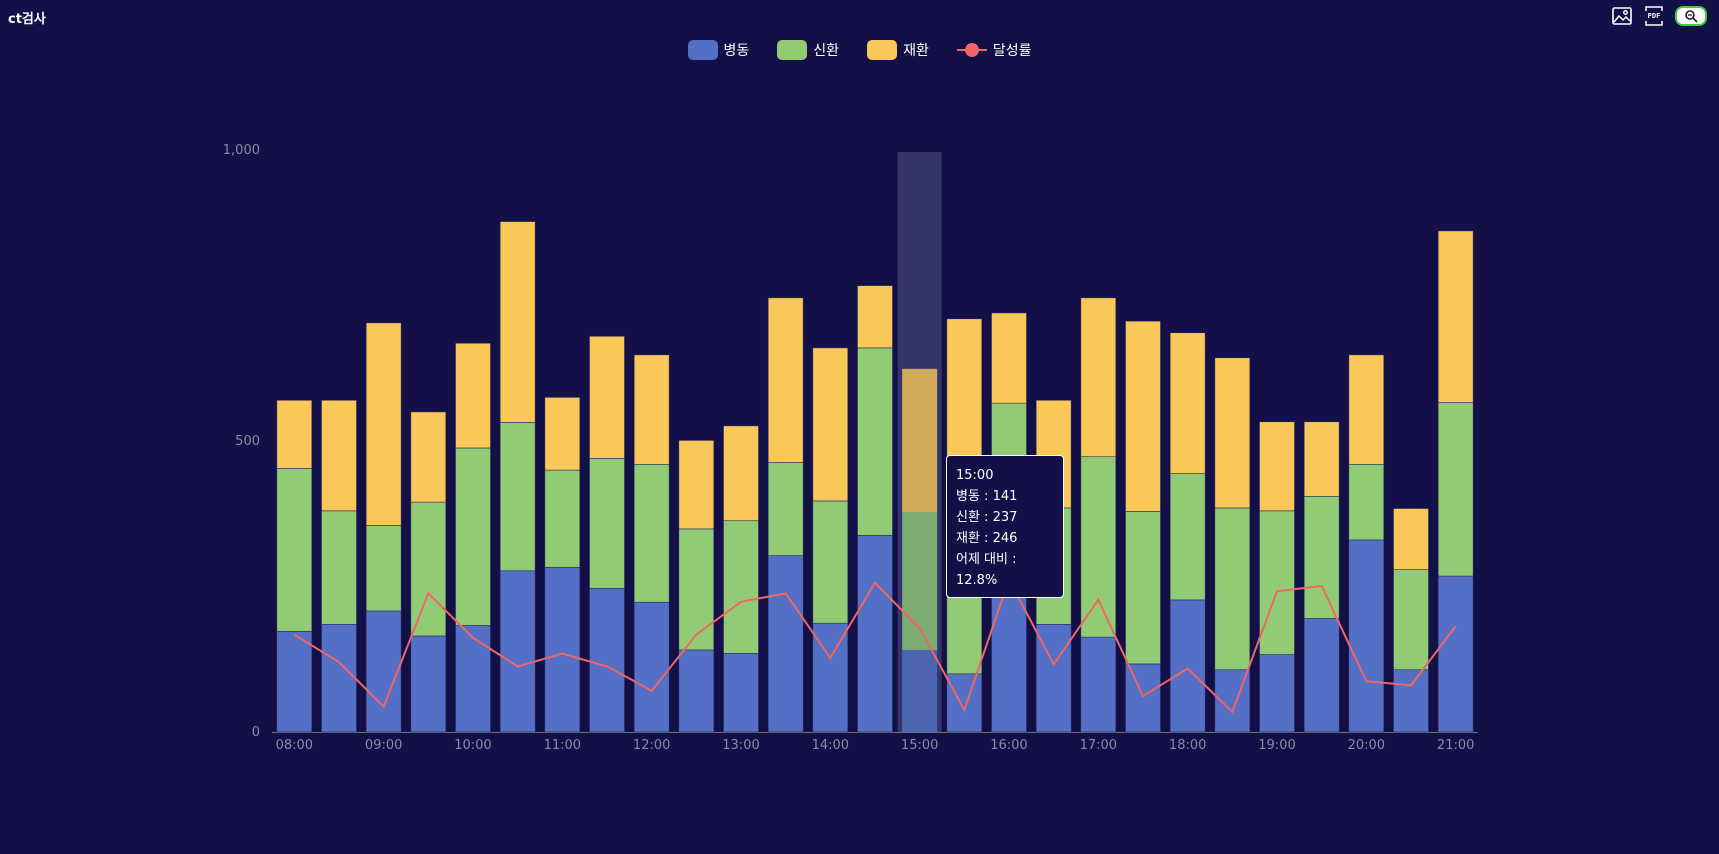  Describe the element at coordinates (1009, 358) in the screenshot. I see `bar-재환-16:00` at that location.